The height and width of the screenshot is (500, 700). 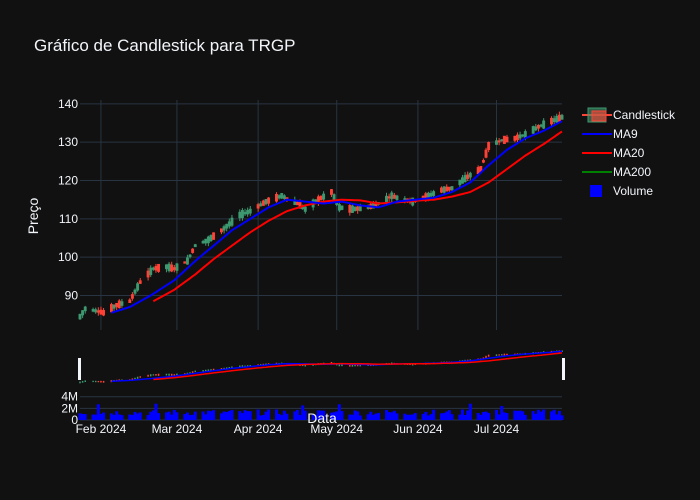 What do you see at coordinates (322, 418) in the screenshot?
I see `x-axis-label: Data` at bounding box center [322, 418].